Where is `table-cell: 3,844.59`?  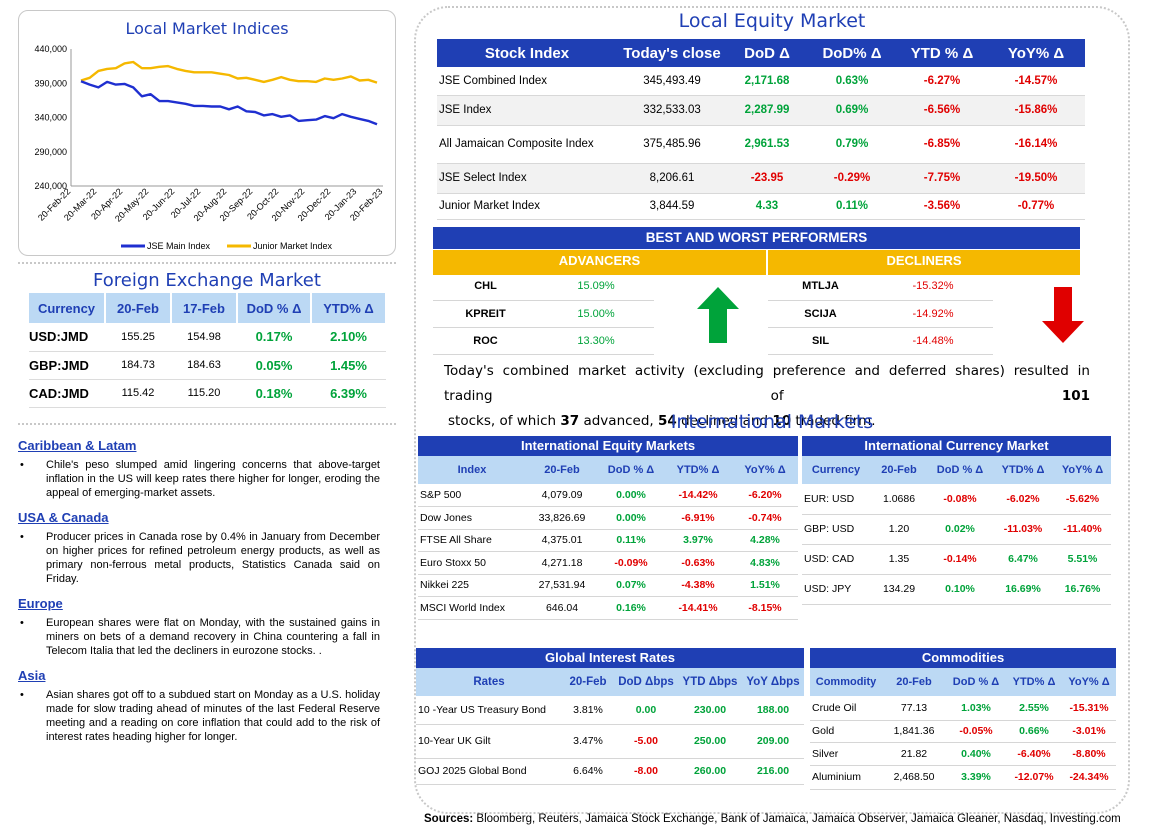
table-cell: 3,844.59 is located at coordinates (672, 206).